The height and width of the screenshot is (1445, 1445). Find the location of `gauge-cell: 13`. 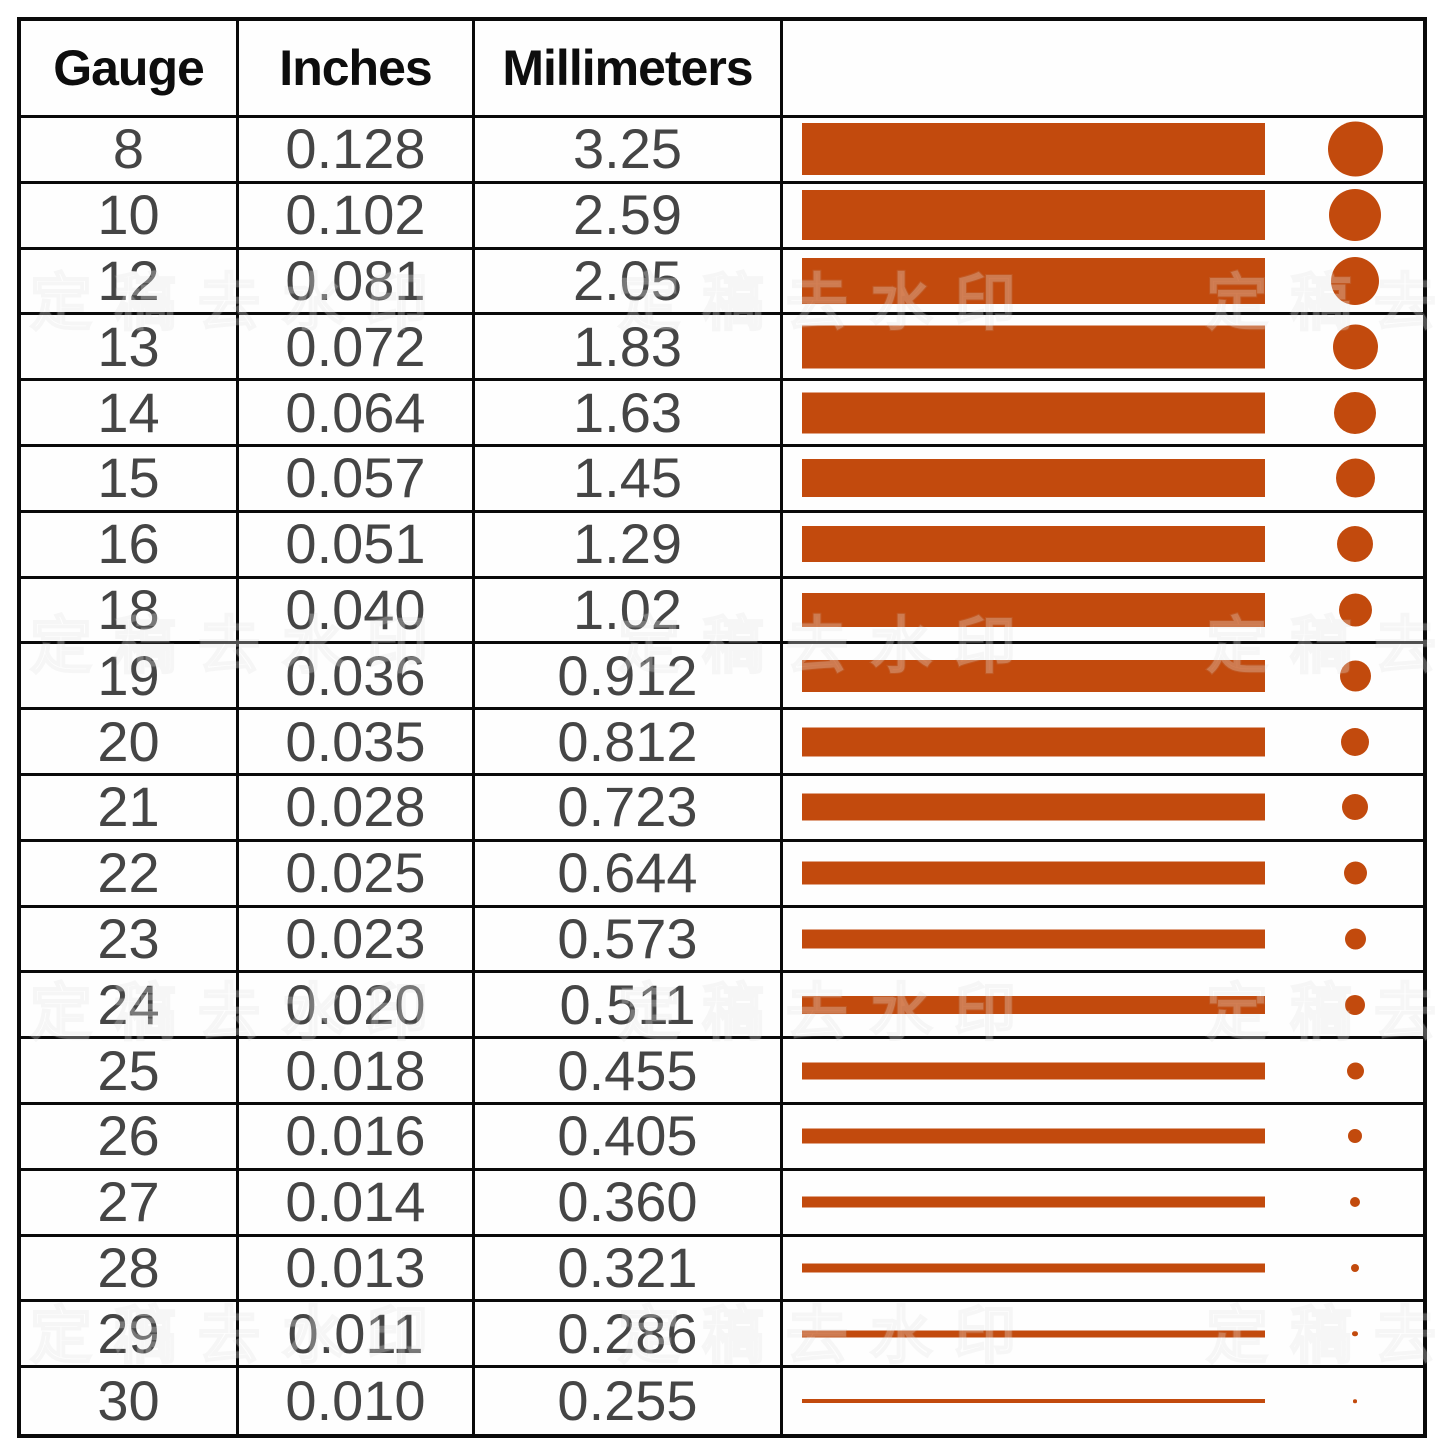

gauge-cell: 13 is located at coordinates (130, 348).